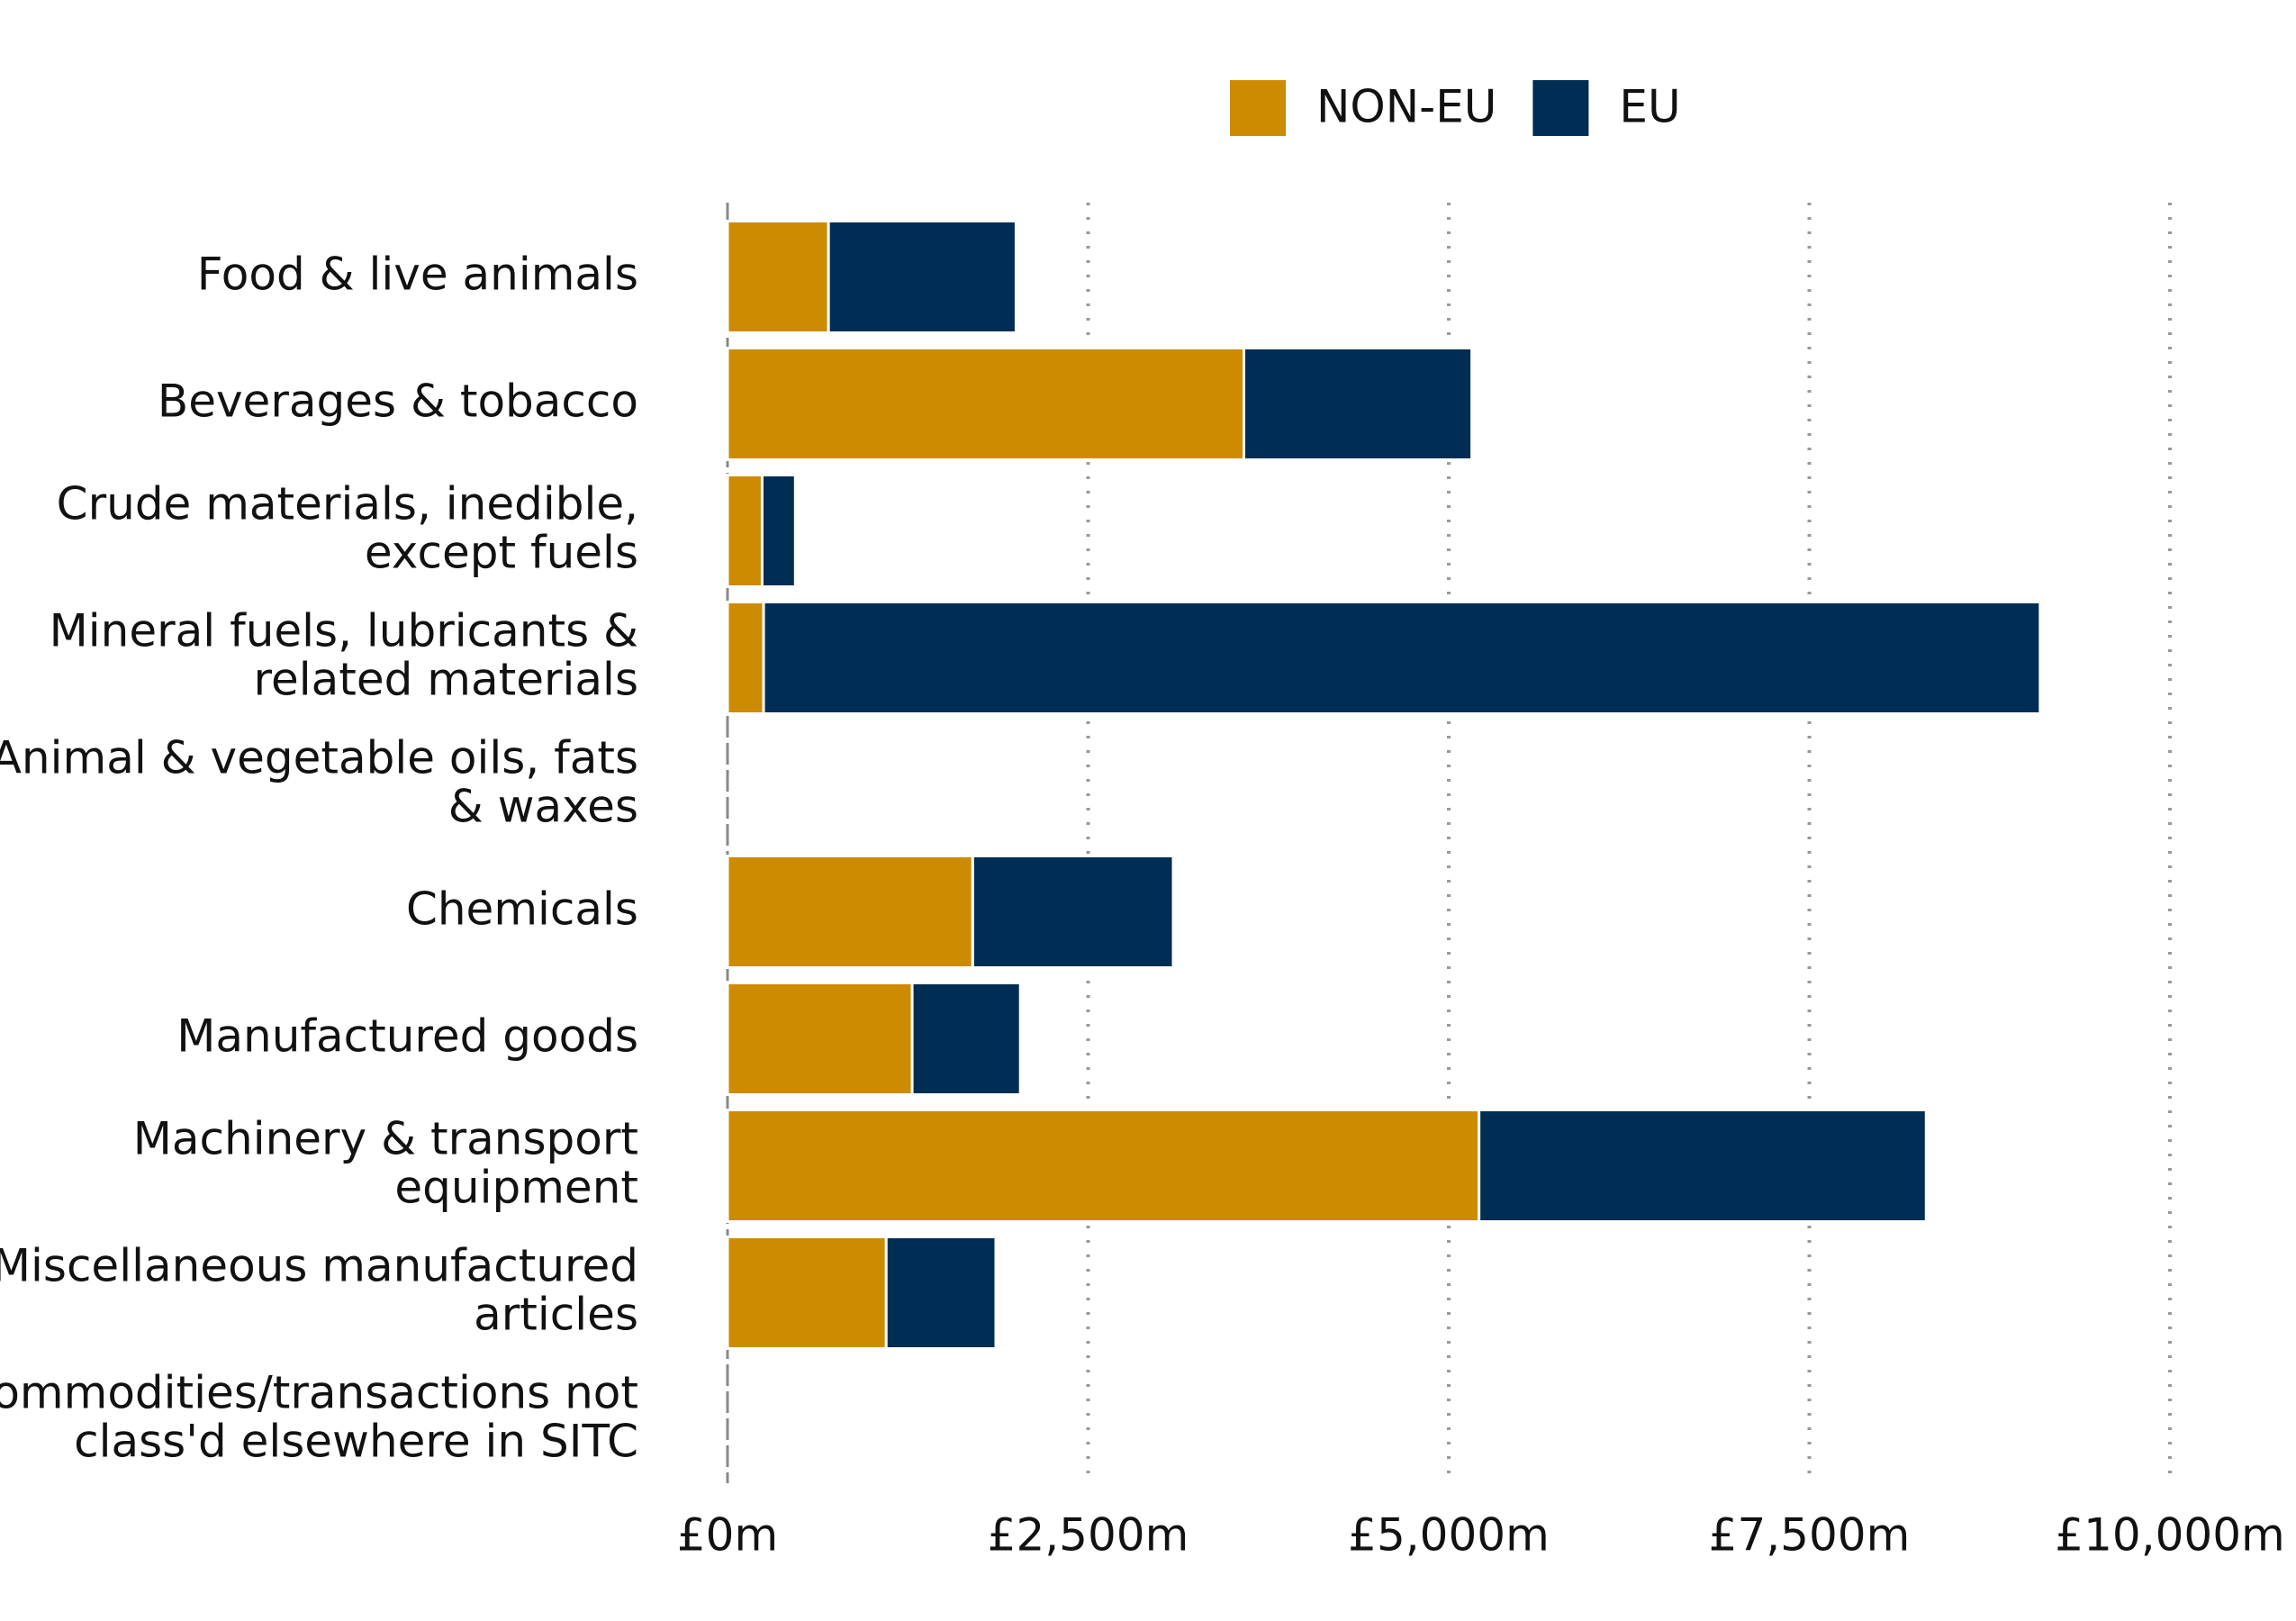  I want to click on category-label: Crude materials, inedible, except fuels, so click(347, 527).